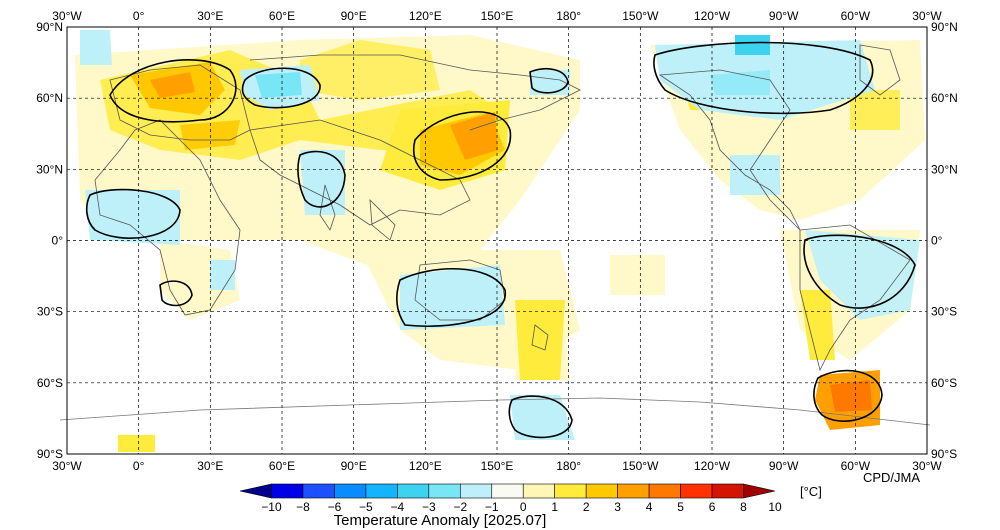 This screenshot has width=1000, height=530. What do you see at coordinates (210, 466) in the screenshot?
I see `lon-label-bottom: 30°E` at bounding box center [210, 466].